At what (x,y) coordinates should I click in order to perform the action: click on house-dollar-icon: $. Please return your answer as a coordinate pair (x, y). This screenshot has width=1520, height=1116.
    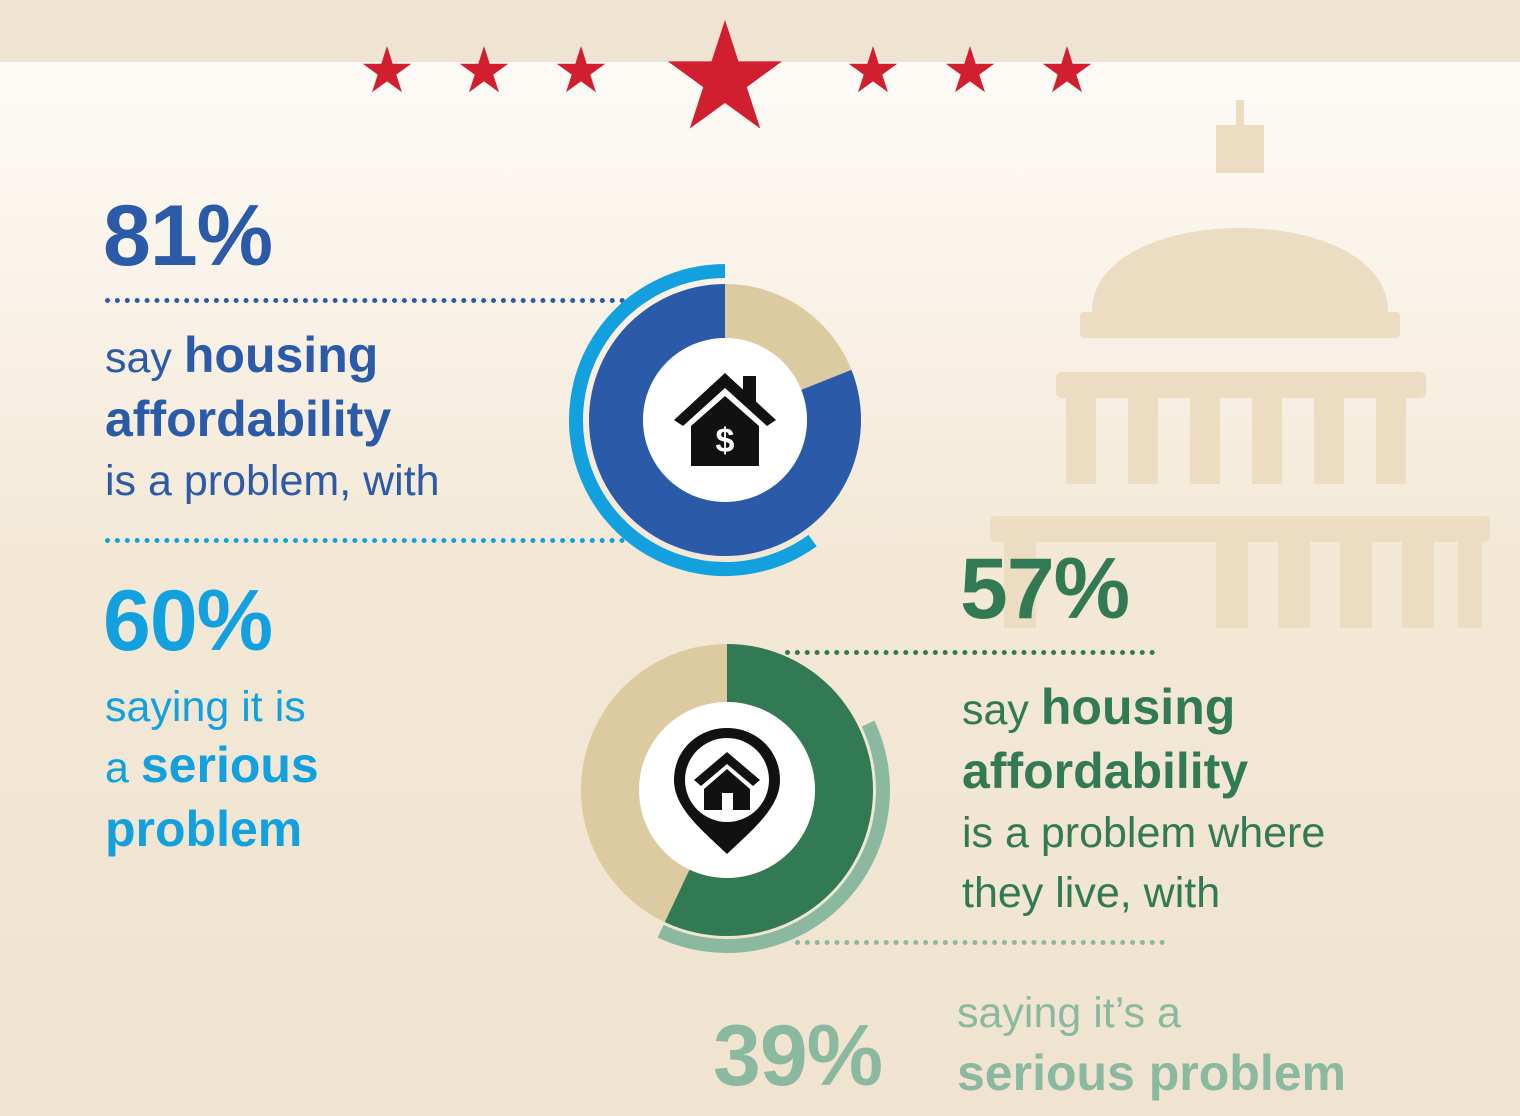
    Looking at the image, I should click on (725, 419).